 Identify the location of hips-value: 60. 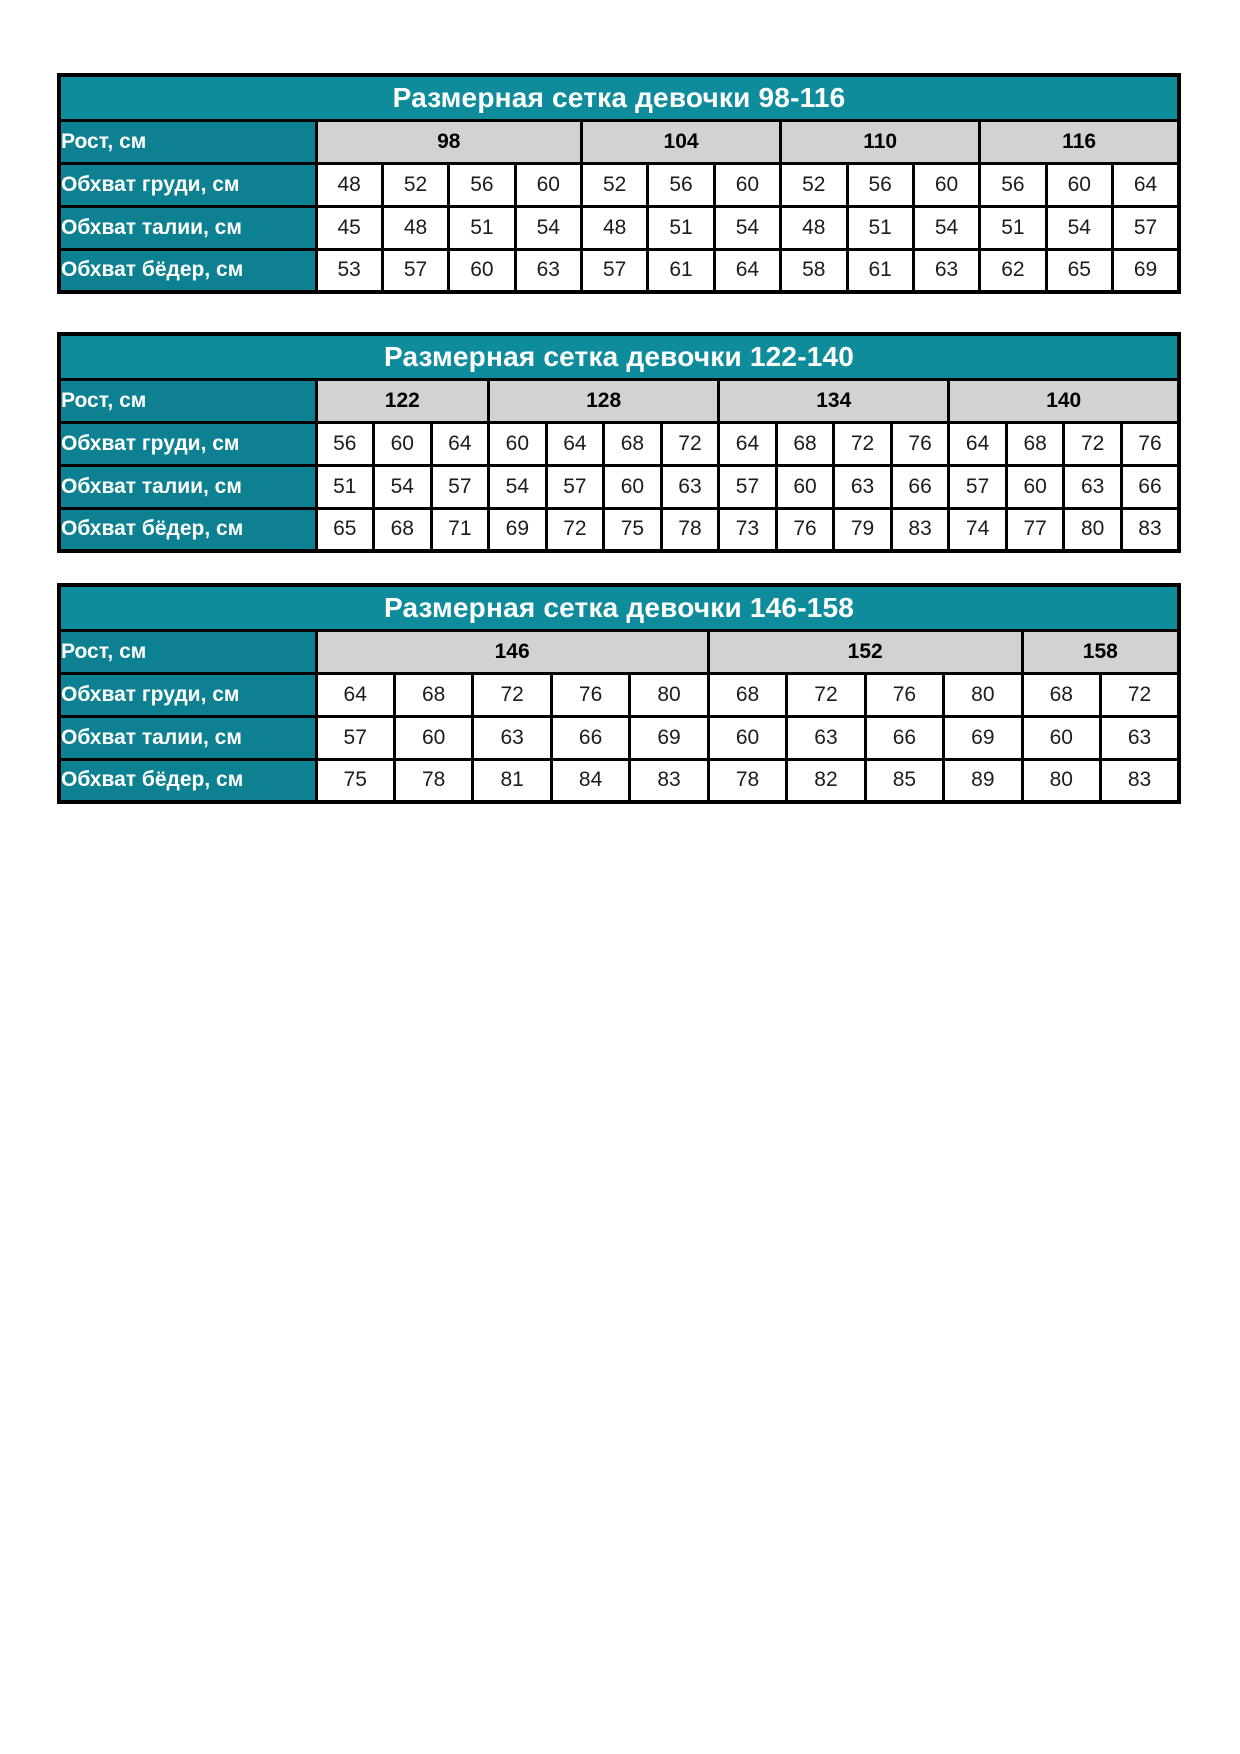
(482, 270).